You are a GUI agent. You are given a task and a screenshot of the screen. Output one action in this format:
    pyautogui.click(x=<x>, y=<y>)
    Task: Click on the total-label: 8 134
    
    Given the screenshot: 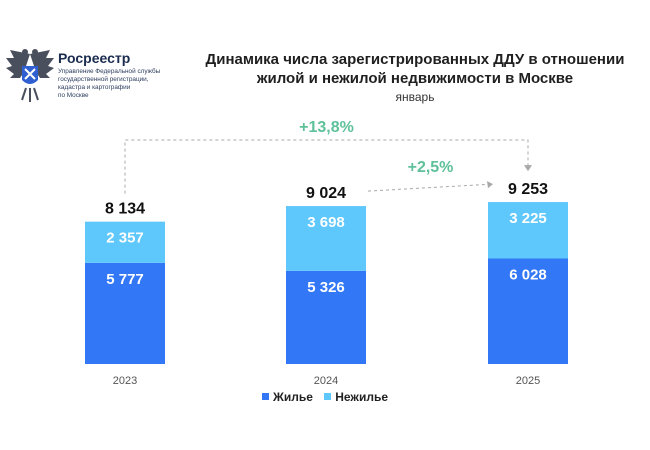 What is the action you would take?
    pyautogui.click(x=125, y=209)
    